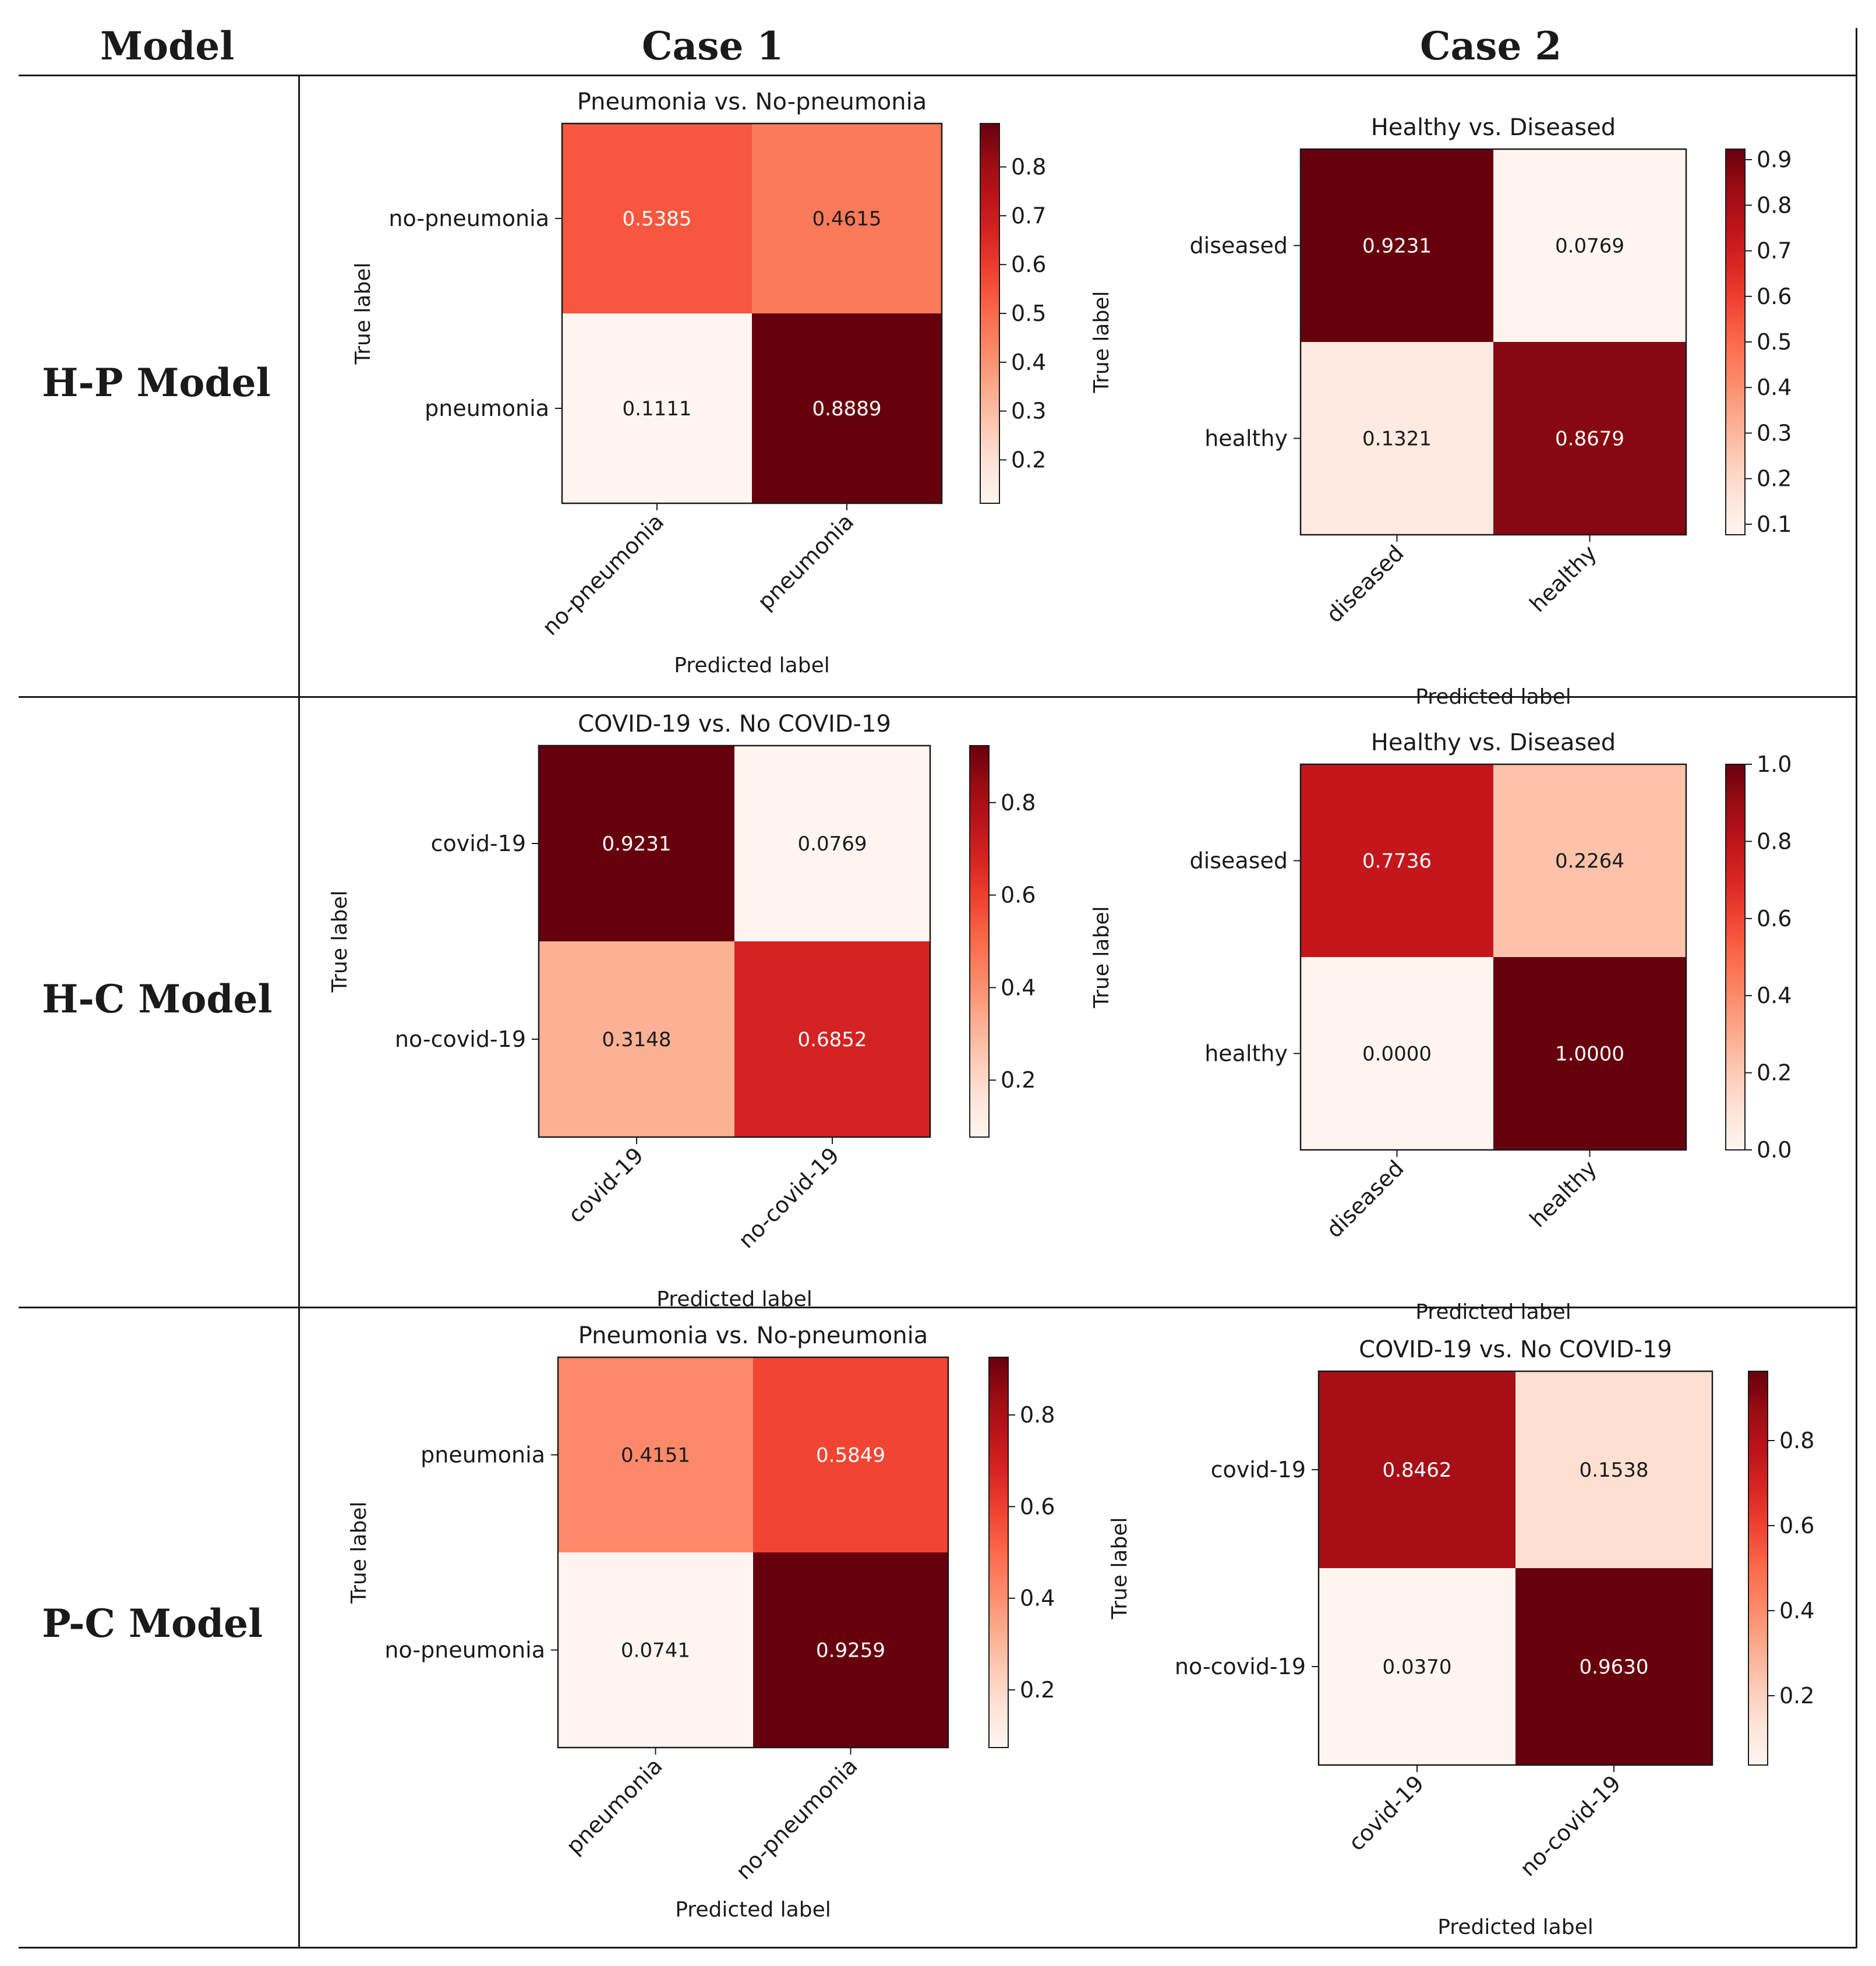 This screenshot has height=1966, width=1876. What do you see at coordinates (1239, 861) in the screenshot?
I see `chart-3-ytick-label-0: diseased` at bounding box center [1239, 861].